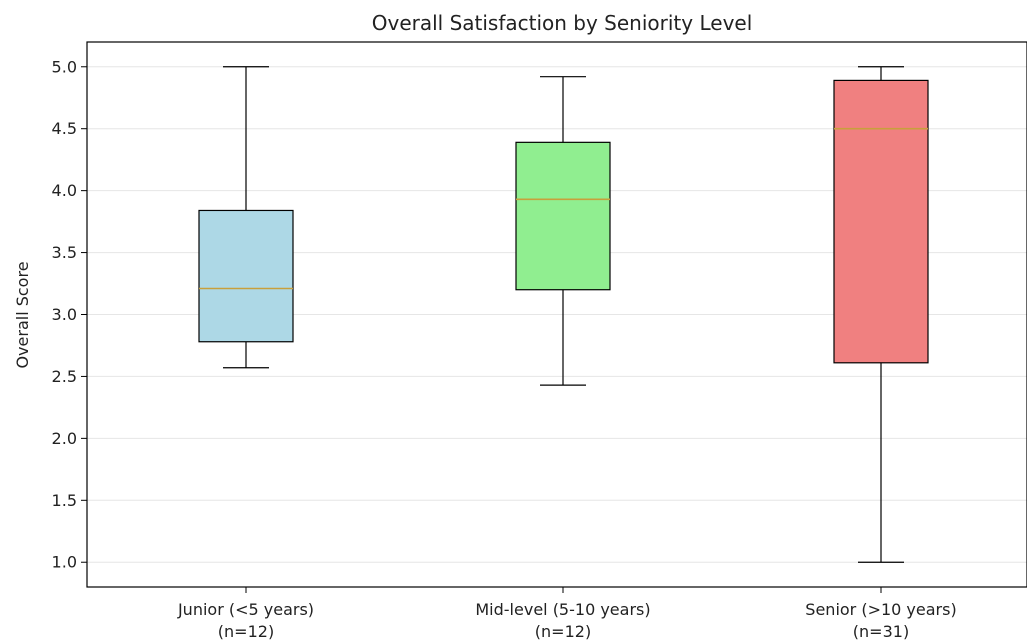 The image size is (1027, 643). I want to click on x-tick-label: Senior (>10 years), so click(880, 609).